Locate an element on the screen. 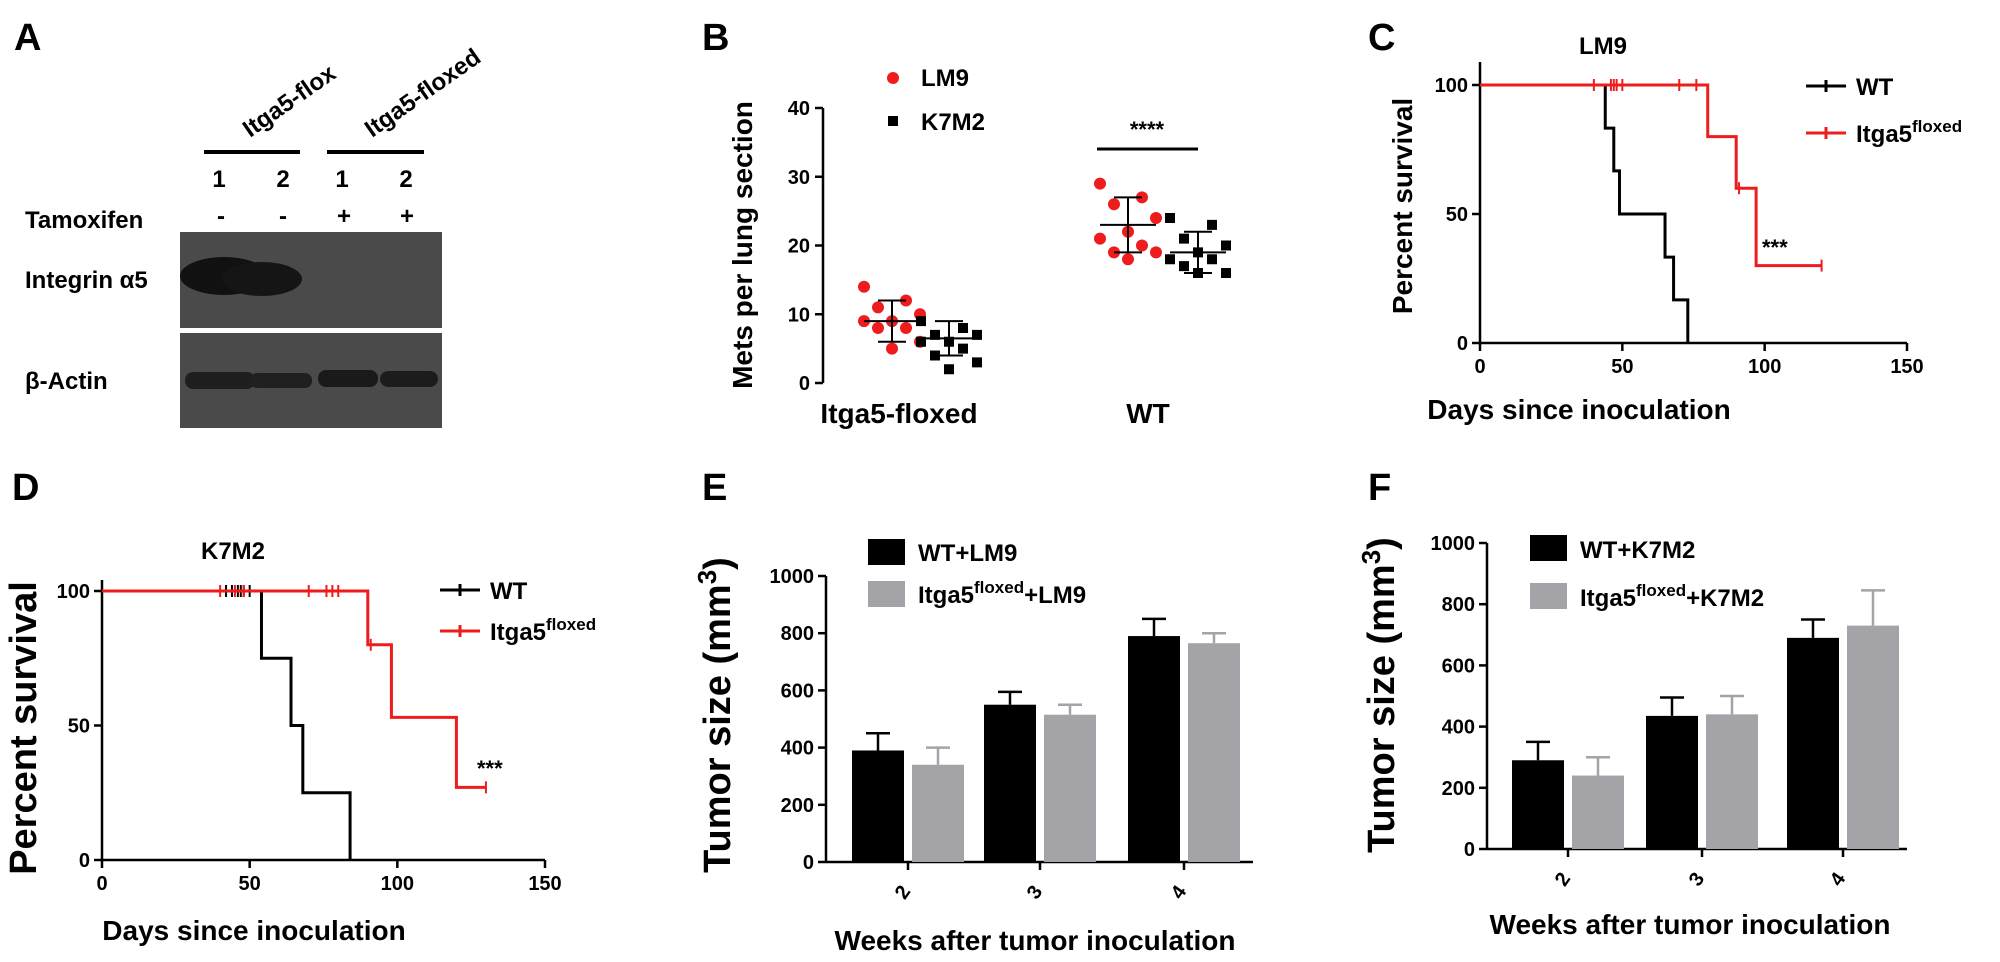 The height and width of the screenshot is (962, 2000). panel-e-y-axis-title: Tumor size (mm3) is located at coordinates (715, 715).